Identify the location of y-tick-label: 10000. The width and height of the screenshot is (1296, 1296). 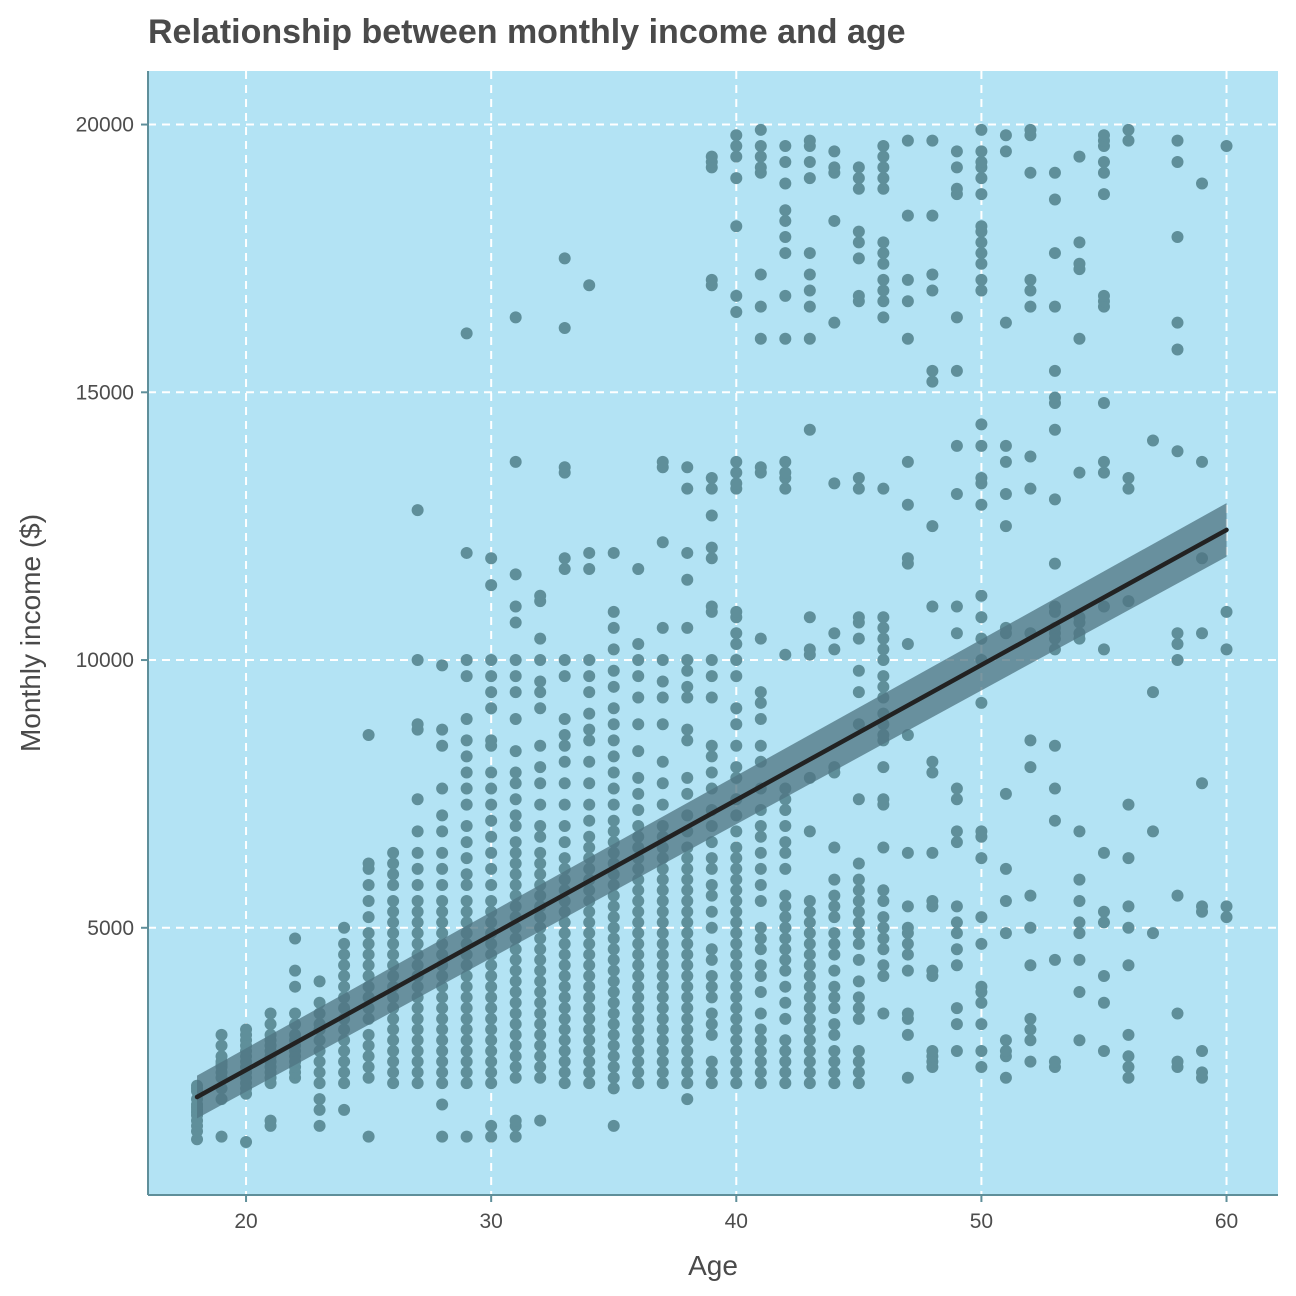
(105, 660).